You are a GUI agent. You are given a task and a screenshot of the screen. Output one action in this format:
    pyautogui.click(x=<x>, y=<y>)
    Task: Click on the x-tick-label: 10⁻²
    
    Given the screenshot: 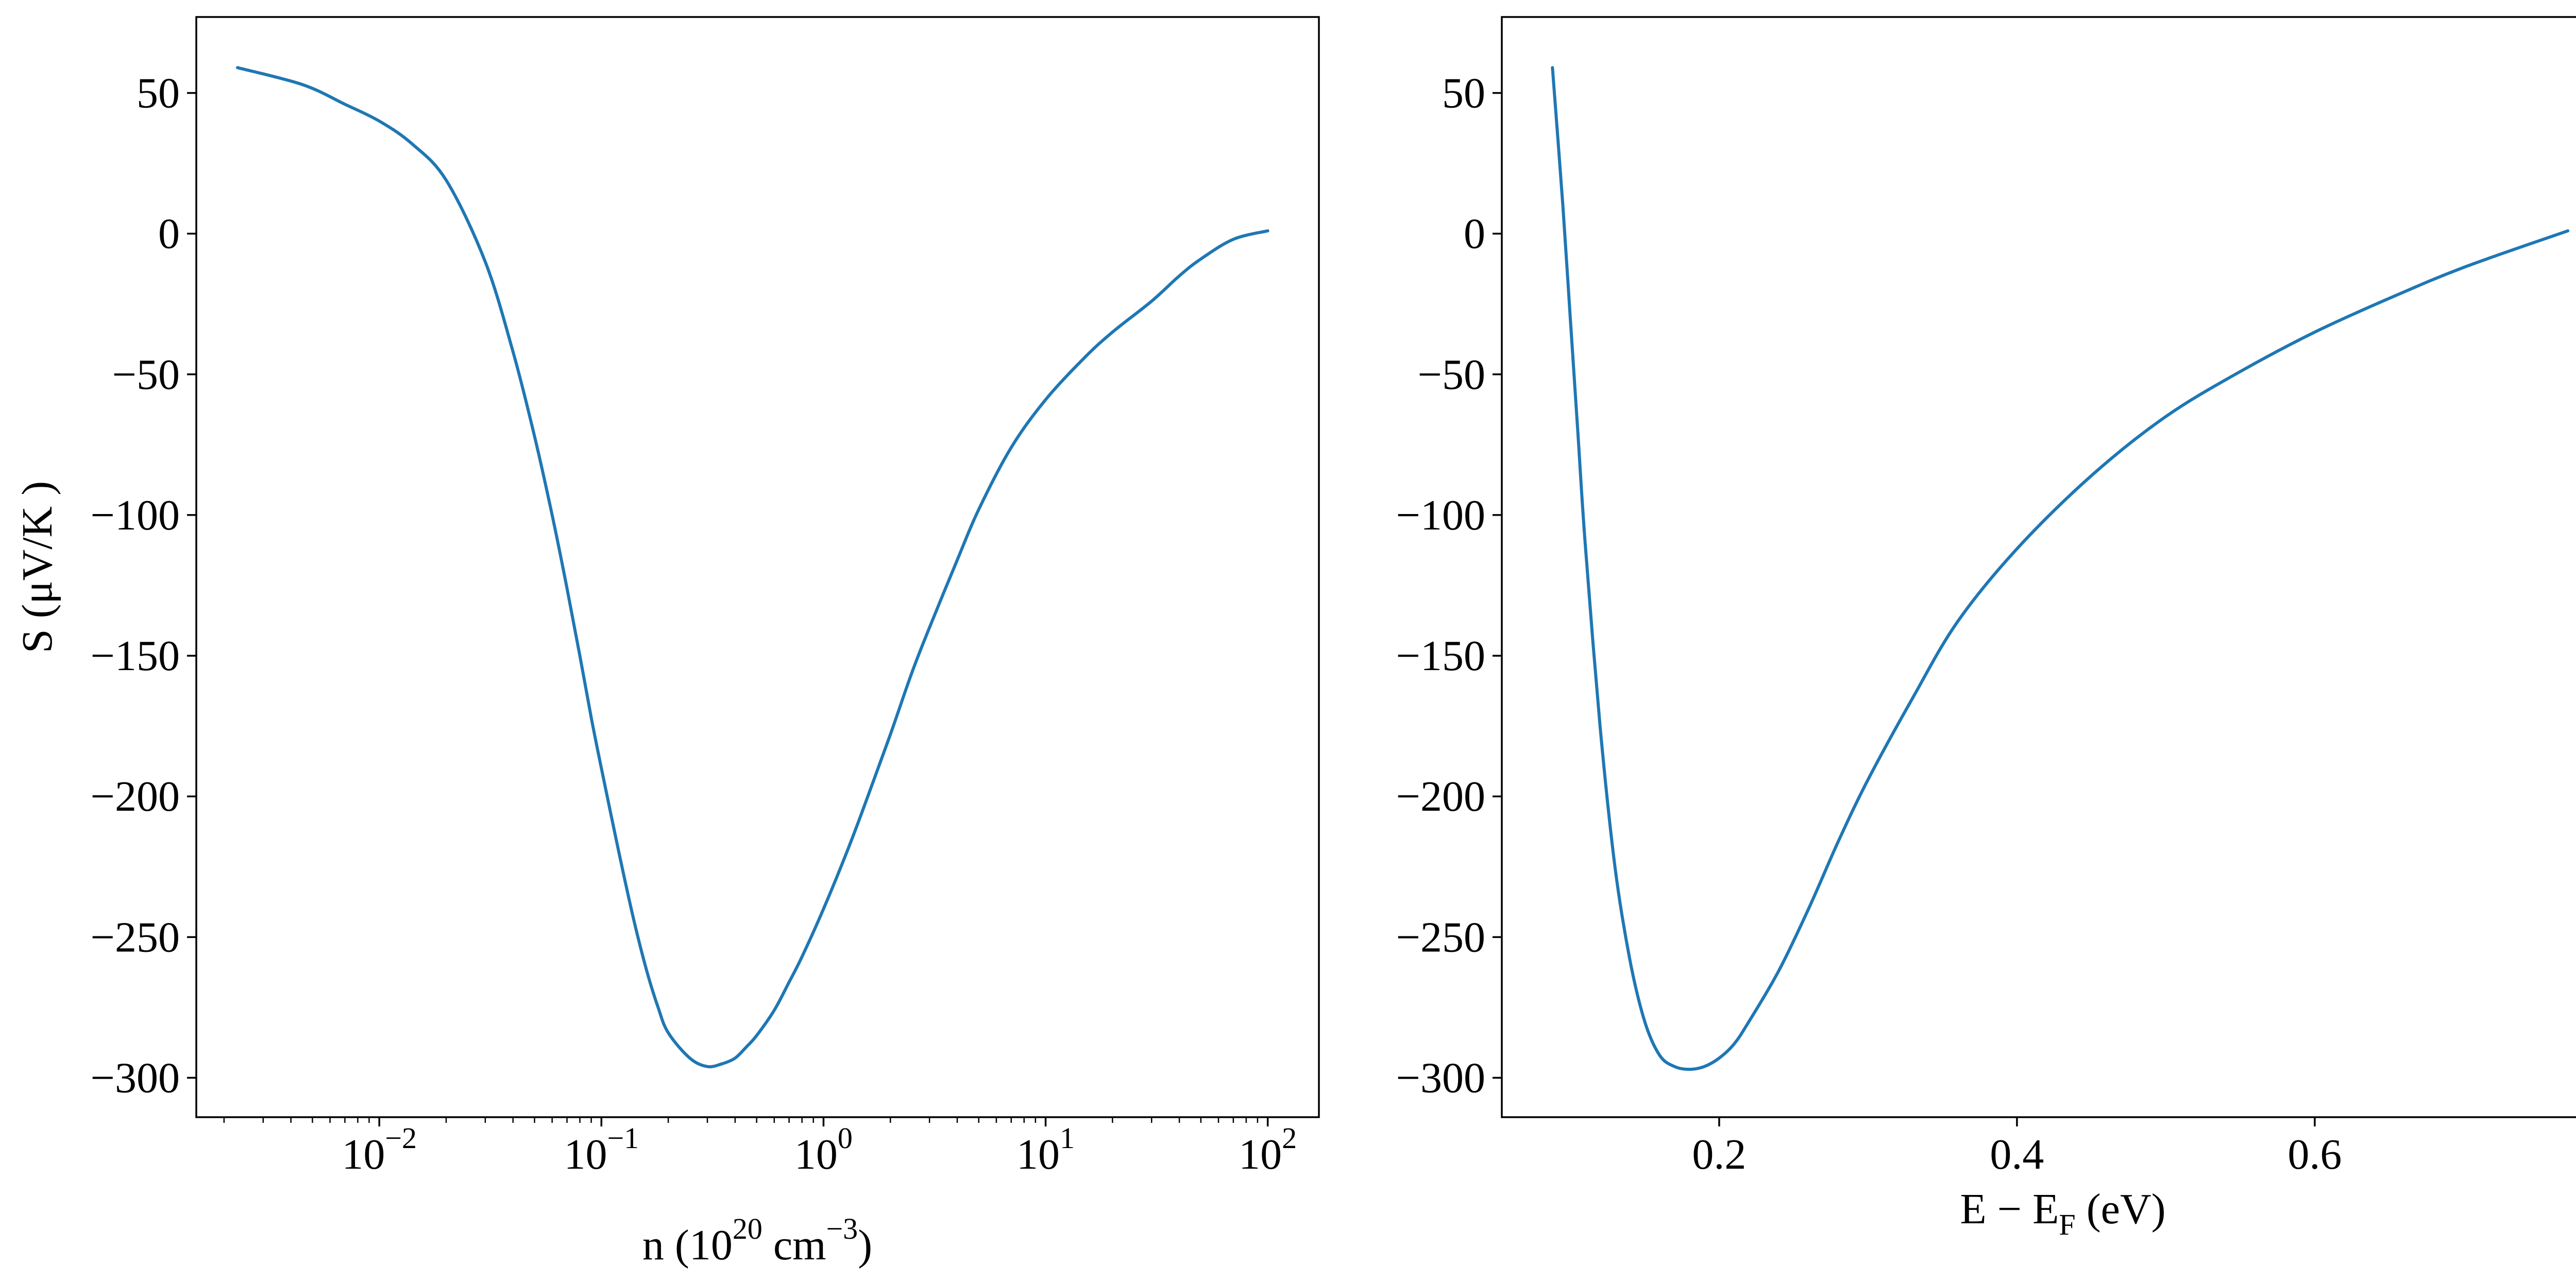 What is the action you would take?
    pyautogui.click(x=379, y=1149)
    